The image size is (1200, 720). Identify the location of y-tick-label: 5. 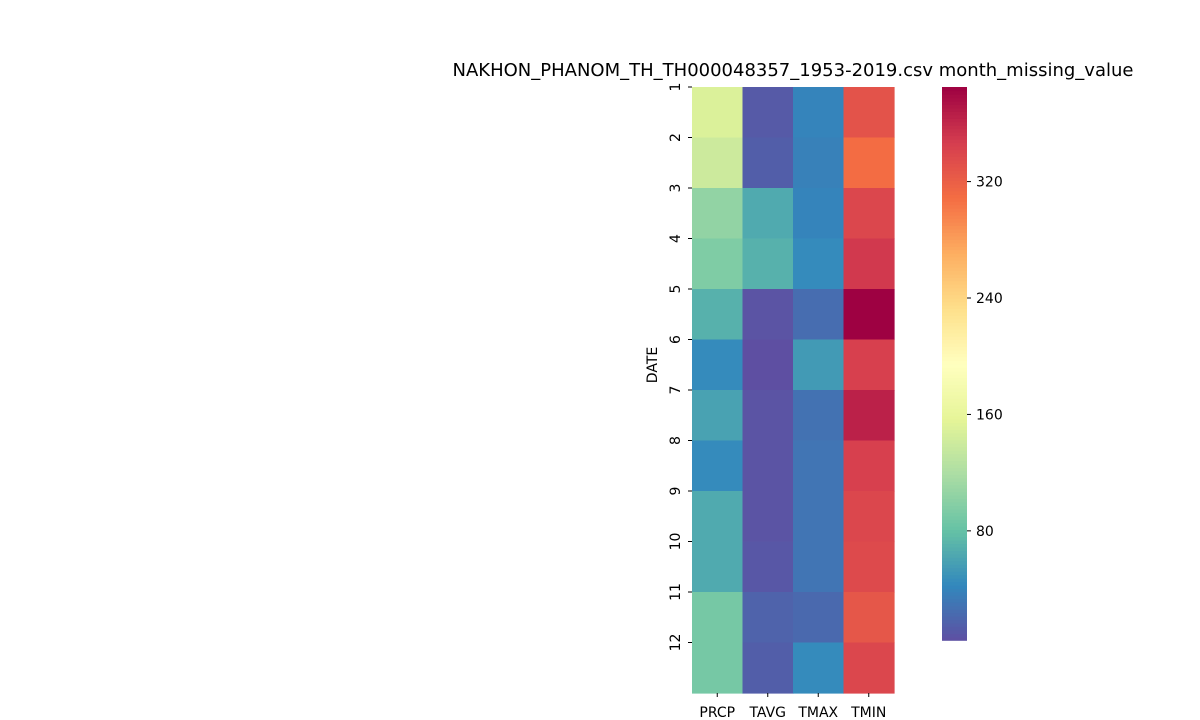
(676, 289).